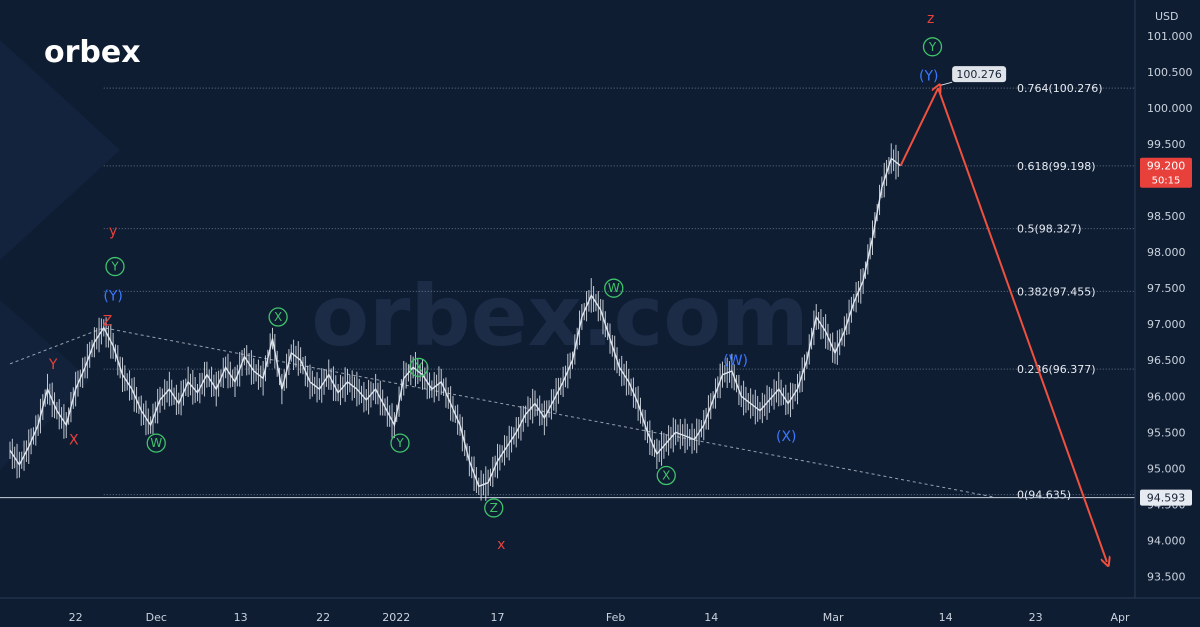  I want to click on x-tick-label: 23, so click(1036, 617).